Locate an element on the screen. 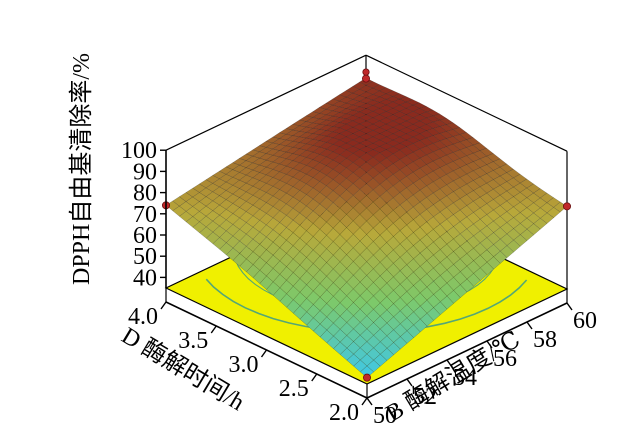 This screenshot has height=433, width=626. x-tick-label: 3.5 is located at coordinates (193, 341).